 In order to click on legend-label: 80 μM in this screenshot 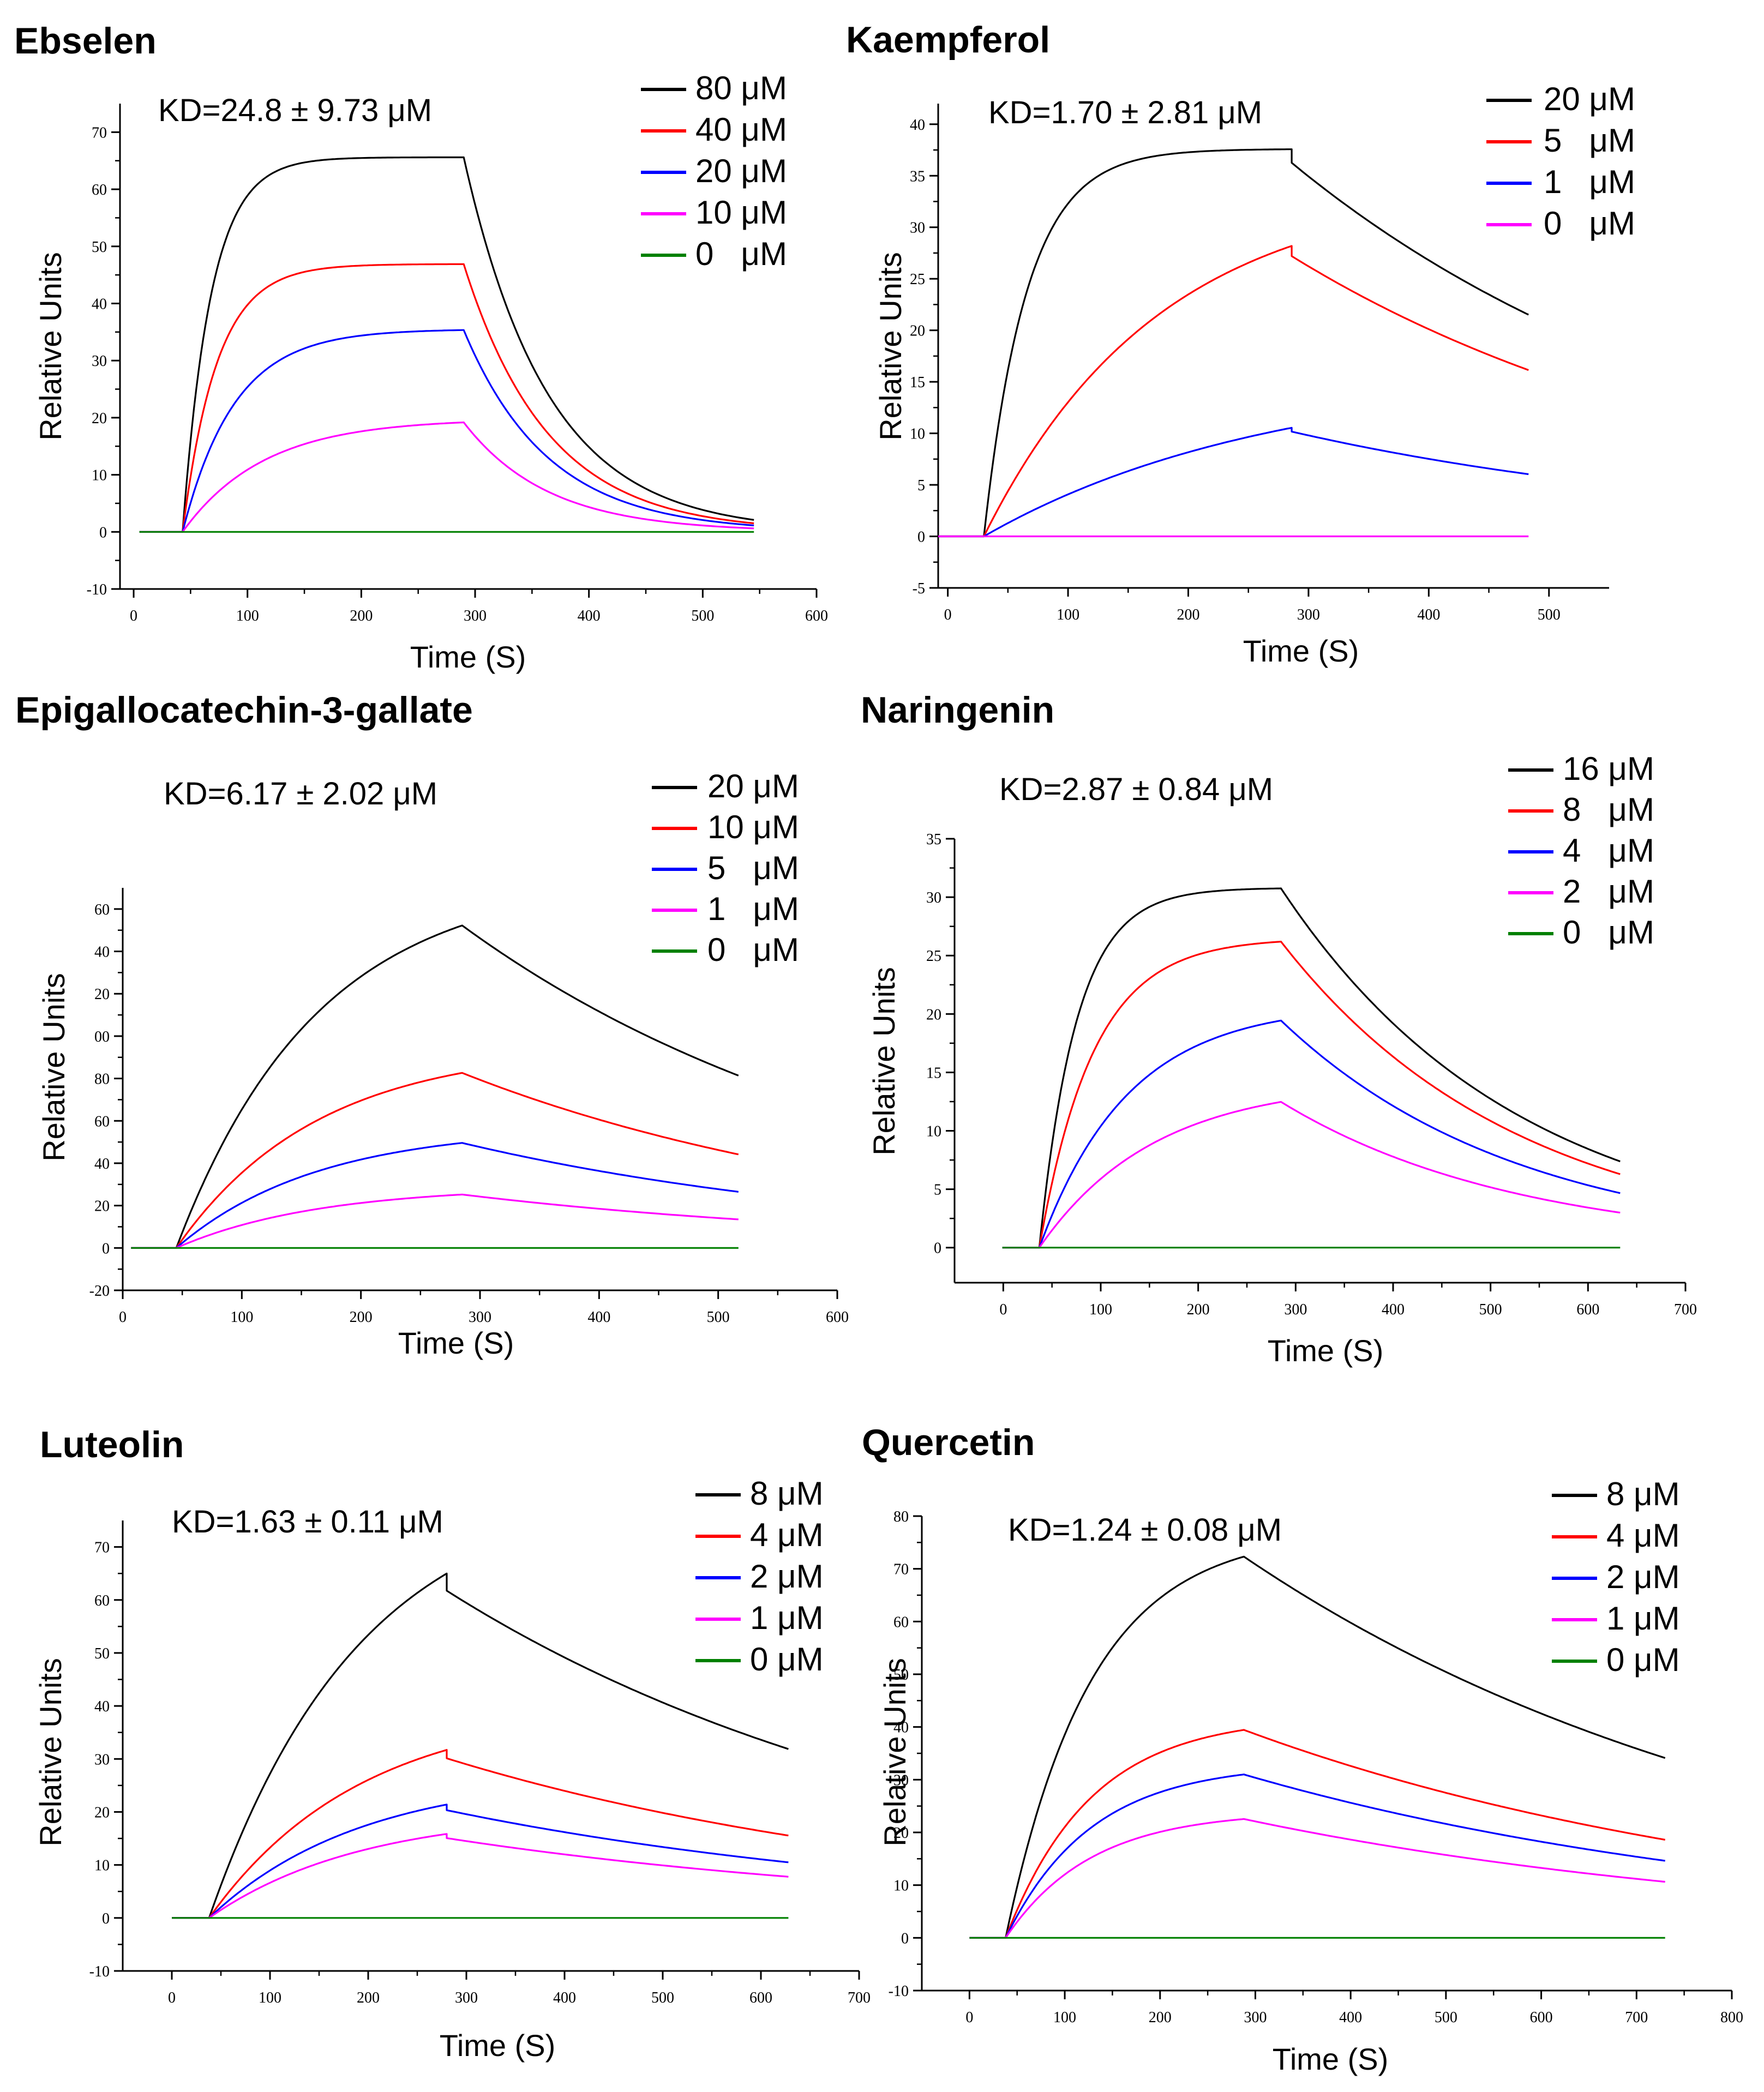, I will do `click(741, 88)`.